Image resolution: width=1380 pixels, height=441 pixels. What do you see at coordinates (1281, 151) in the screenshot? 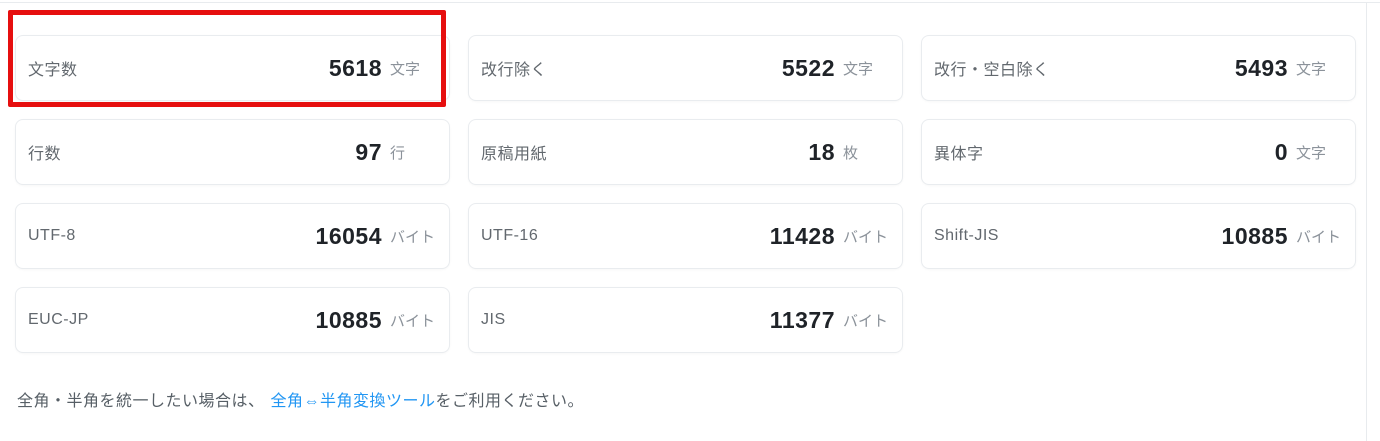
I see `stat-value: 0` at bounding box center [1281, 151].